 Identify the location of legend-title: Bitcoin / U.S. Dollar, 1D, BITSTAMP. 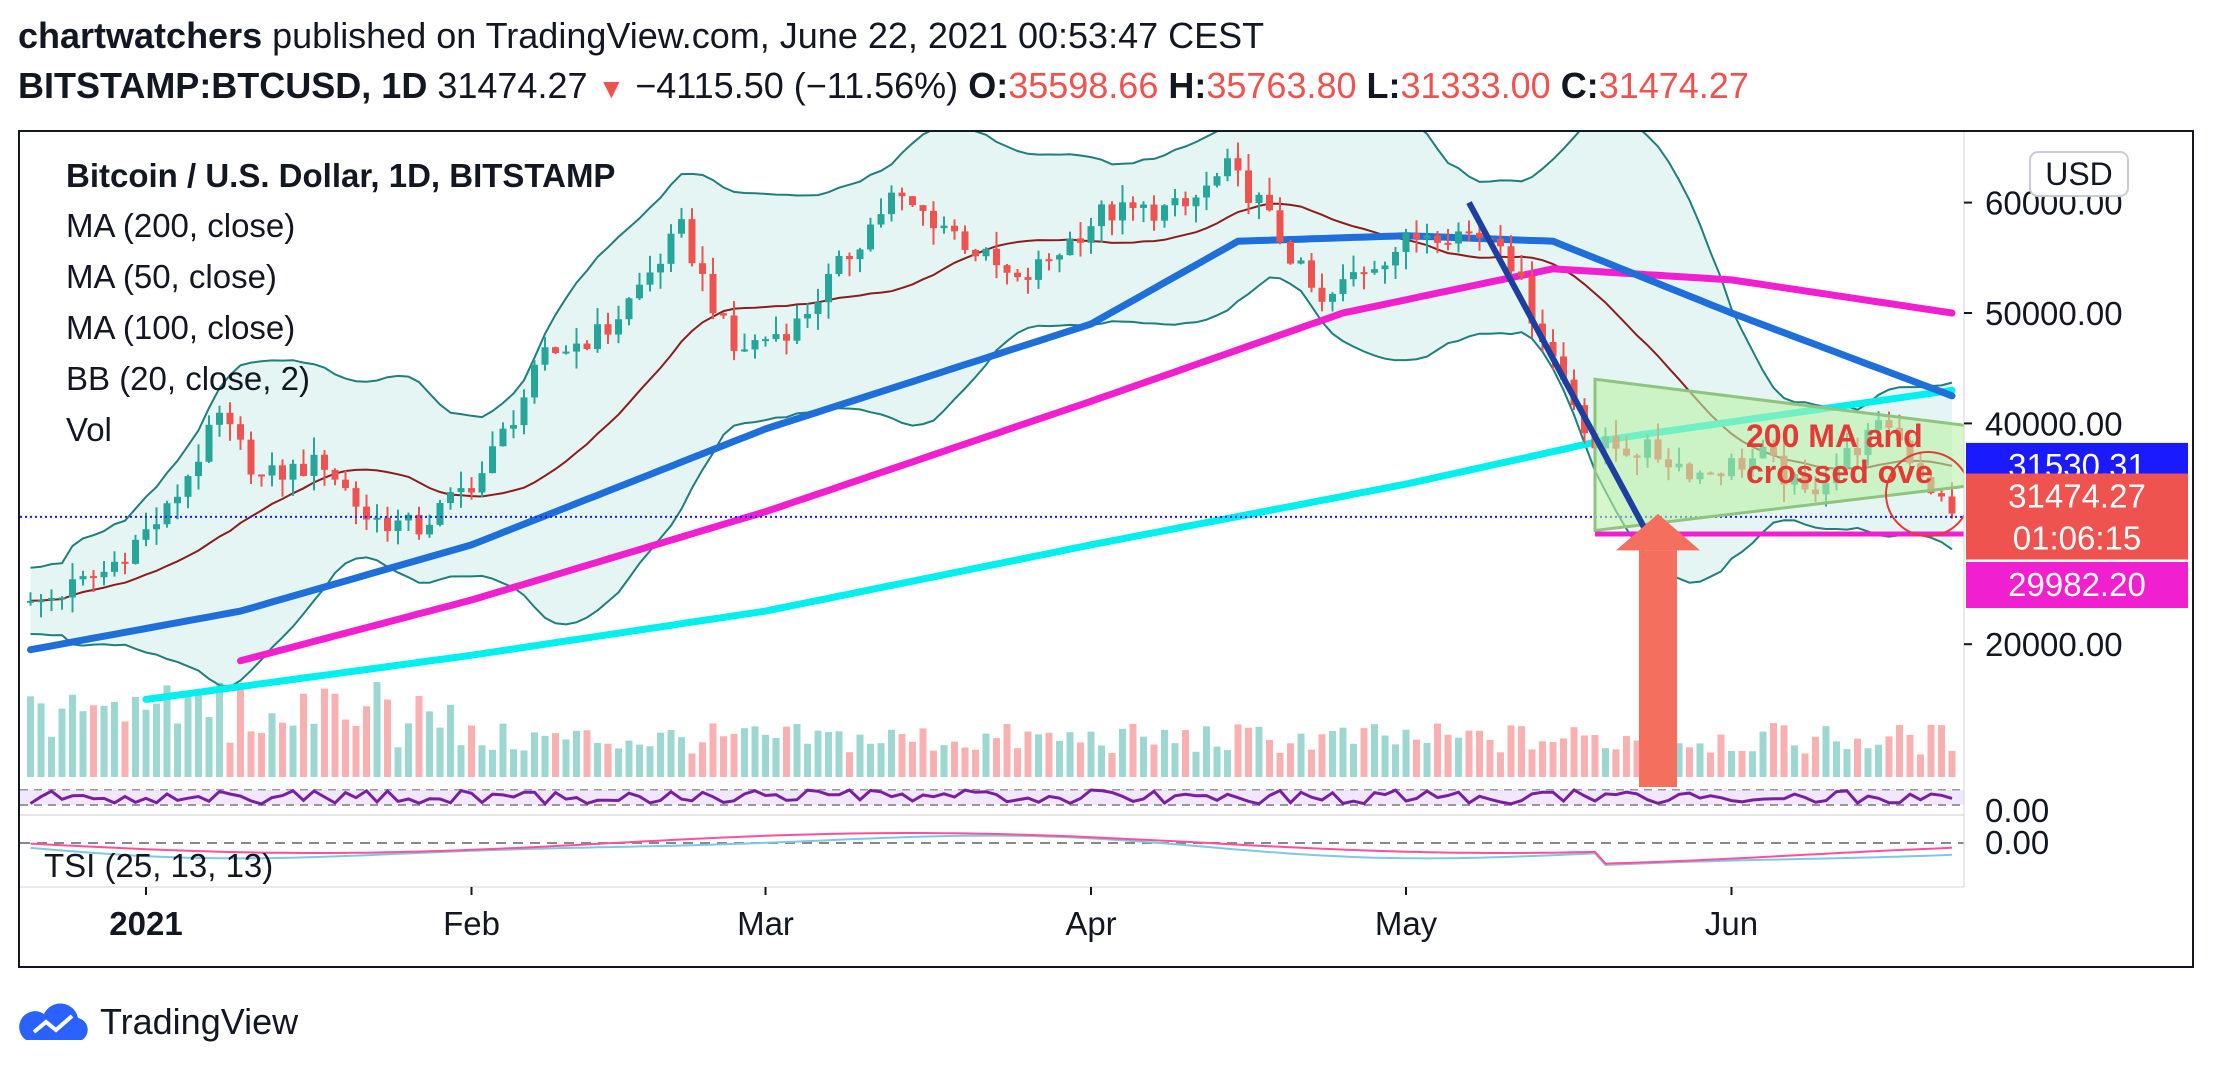
(341, 175).